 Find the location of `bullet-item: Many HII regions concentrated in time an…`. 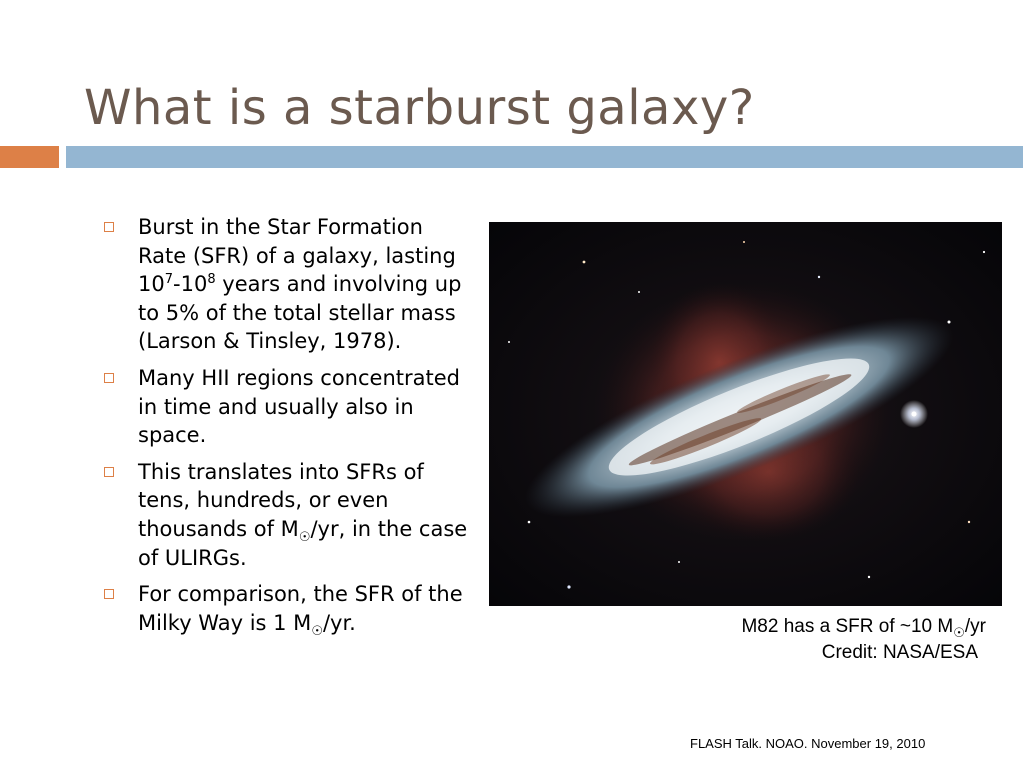

bullet-item: Many HII regions concentrated in time an… is located at coordinates (290, 407).